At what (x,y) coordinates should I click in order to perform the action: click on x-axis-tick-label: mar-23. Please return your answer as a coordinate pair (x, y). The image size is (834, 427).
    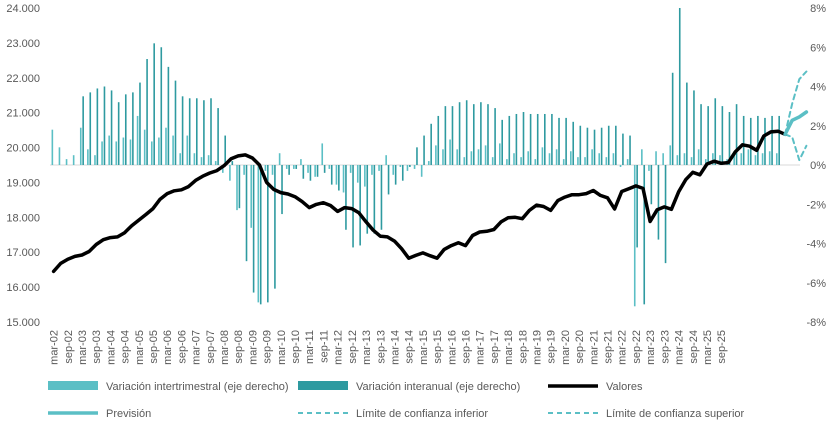
    Looking at the image, I should click on (651, 347).